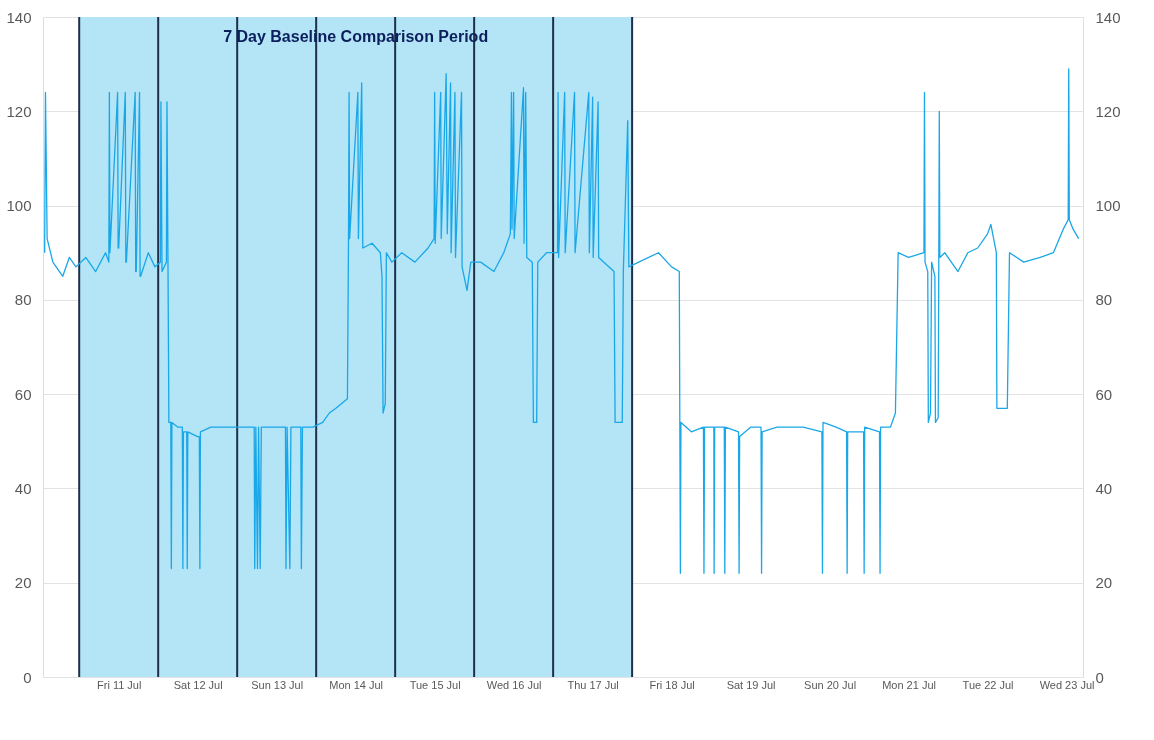 This screenshot has width=1154, height=740. What do you see at coordinates (1104, 394) in the screenshot?
I see `y2-tick-label: 60` at bounding box center [1104, 394].